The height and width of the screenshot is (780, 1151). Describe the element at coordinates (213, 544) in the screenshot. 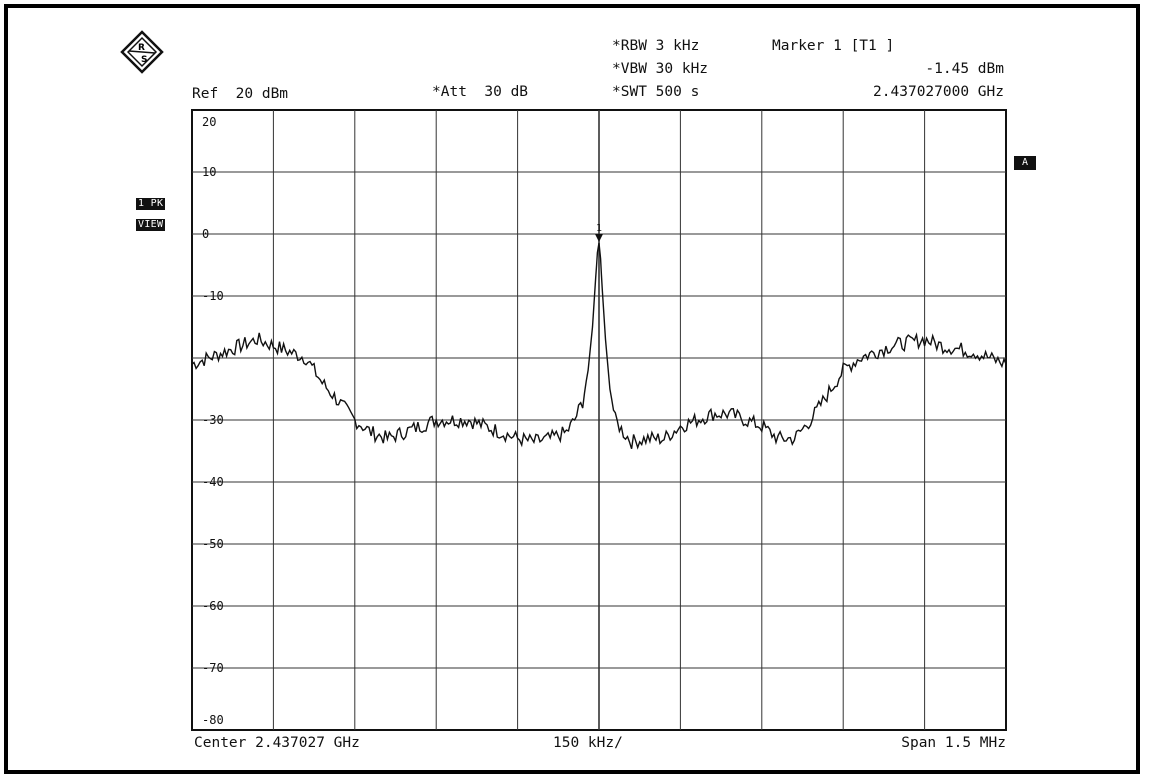

I see `y-tick-label: -50` at that location.